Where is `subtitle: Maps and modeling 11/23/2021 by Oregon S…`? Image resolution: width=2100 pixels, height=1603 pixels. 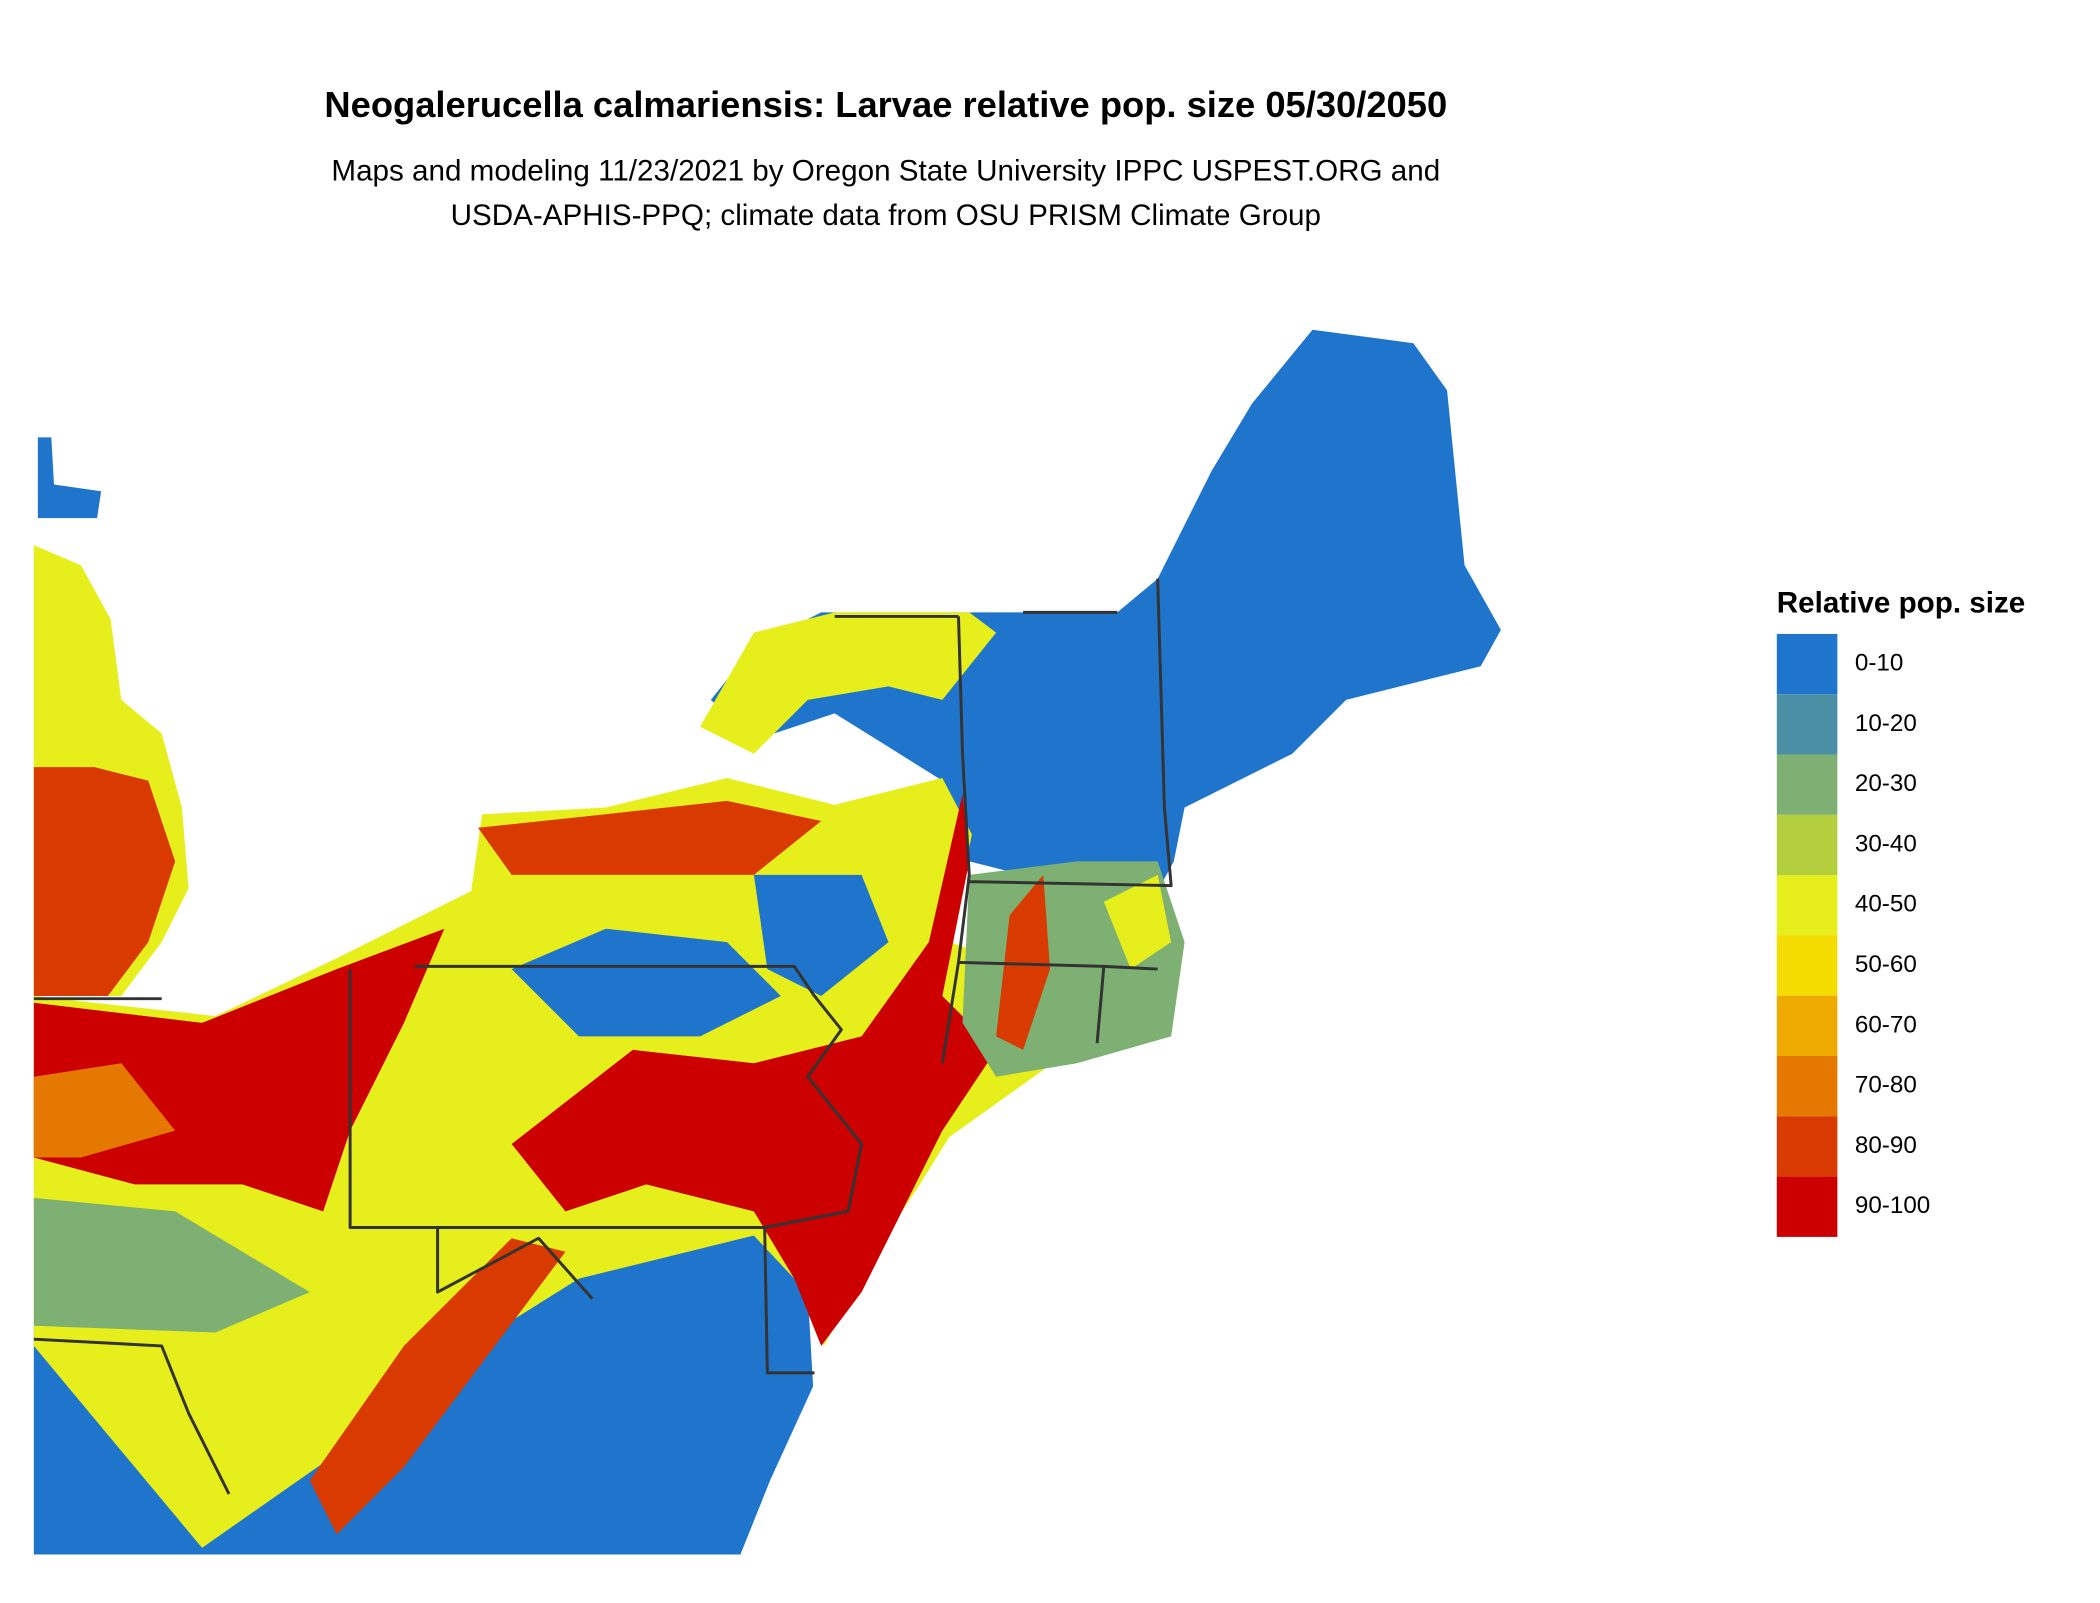
subtitle: Maps and modeling 11/23/2021 by Oregon S… is located at coordinates (885, 170).